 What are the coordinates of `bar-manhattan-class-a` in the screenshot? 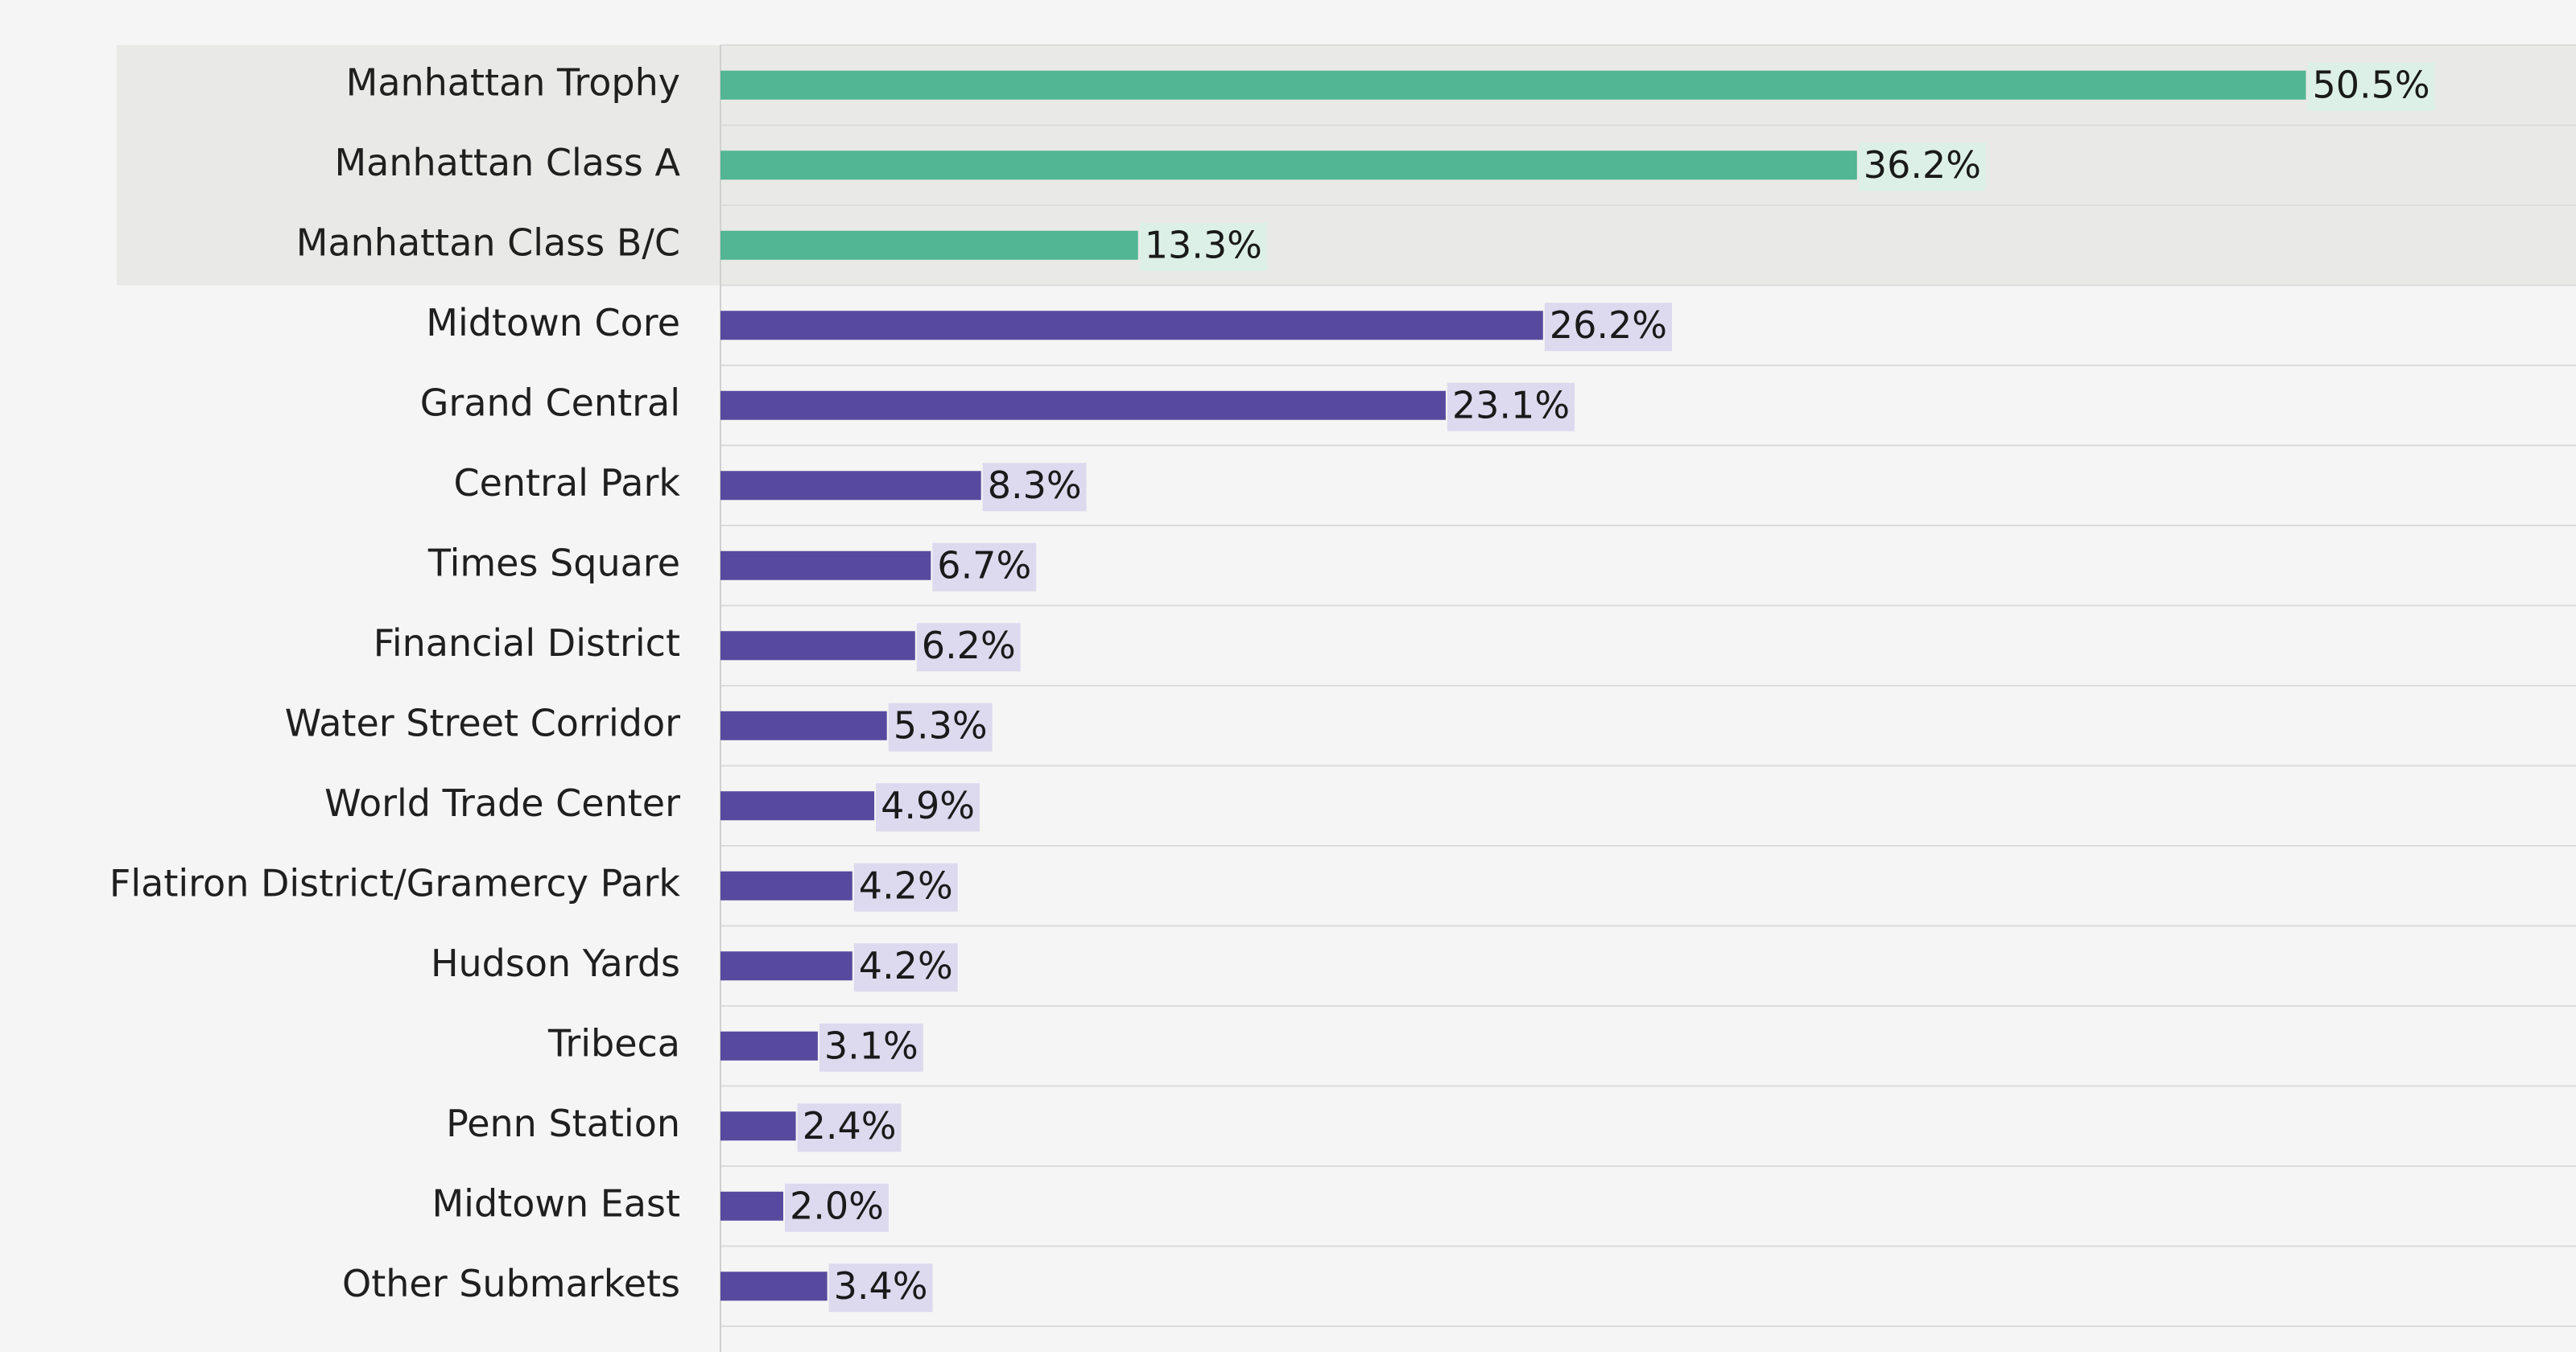 It's located at (1288, 165).